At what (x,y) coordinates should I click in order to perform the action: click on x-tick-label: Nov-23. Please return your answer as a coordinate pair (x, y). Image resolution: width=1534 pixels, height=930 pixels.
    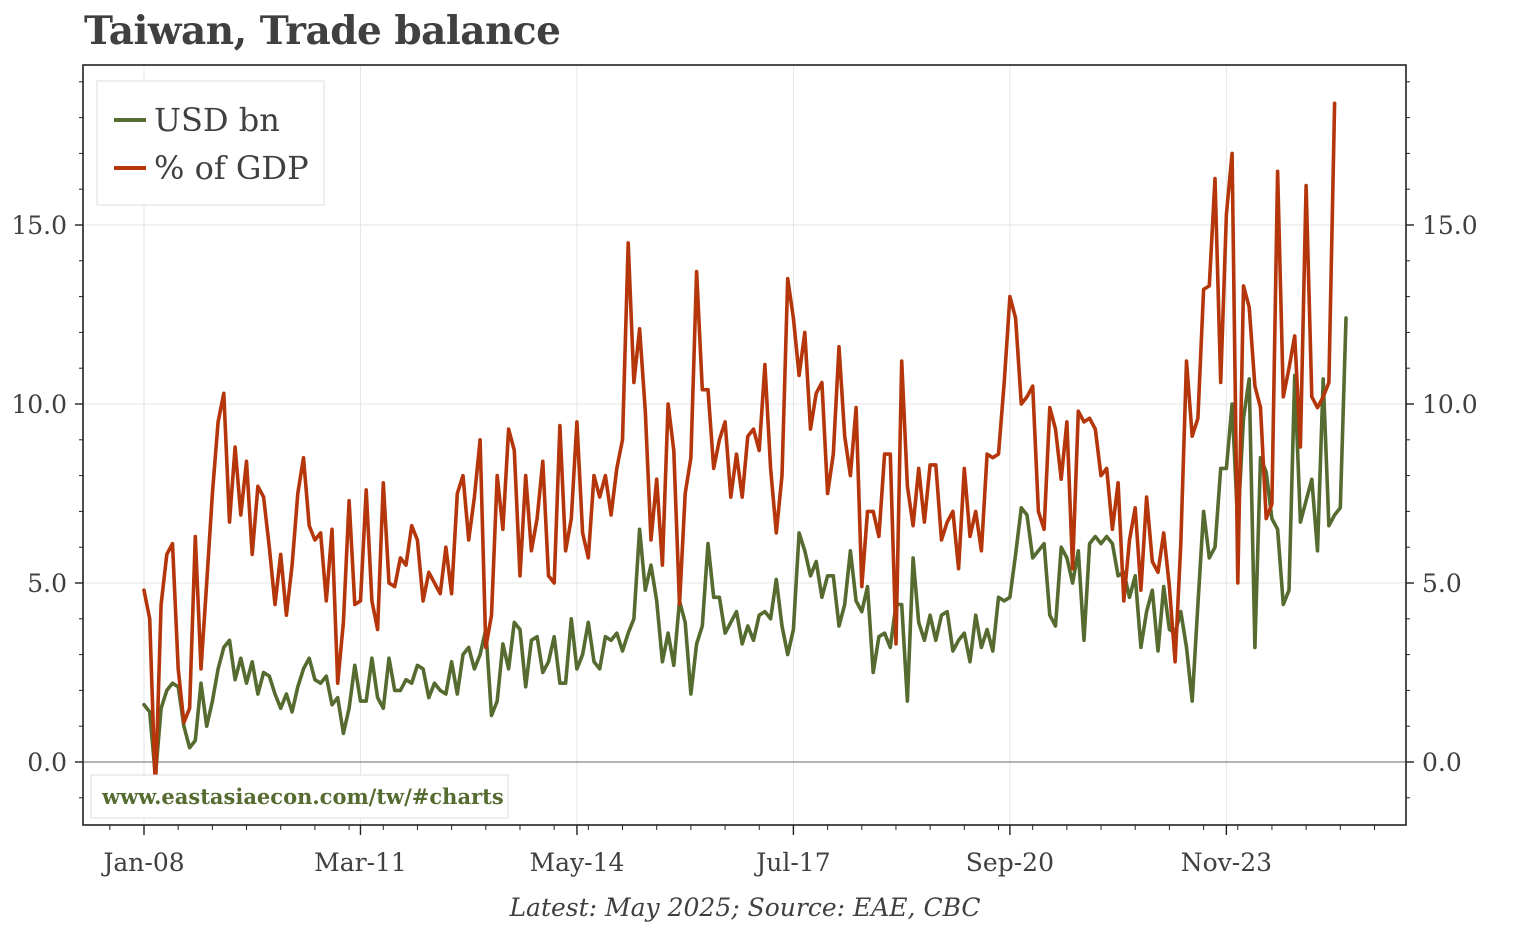
    Looking at the image, I should click on (1226, 862).